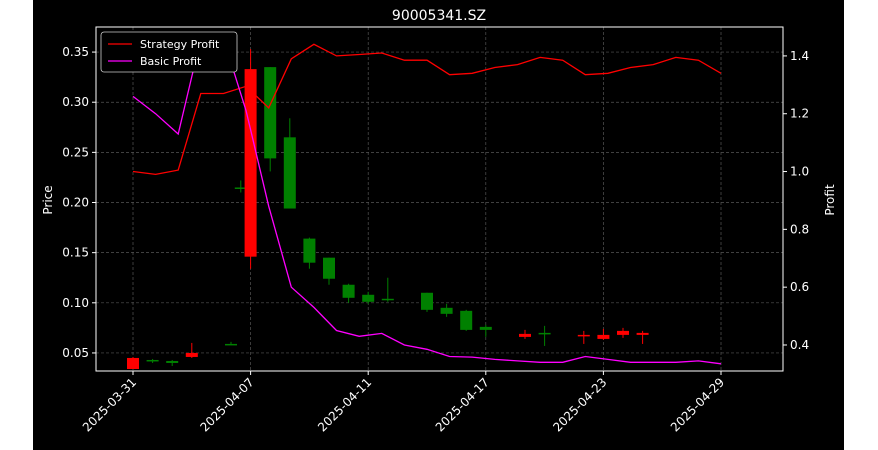 The width and height of the screenshot is (878, 450). What do you see at coordinates (75, 303) in the screenshot?
I see `left-tick-label: 0.10` at bounding box center [75, 303].